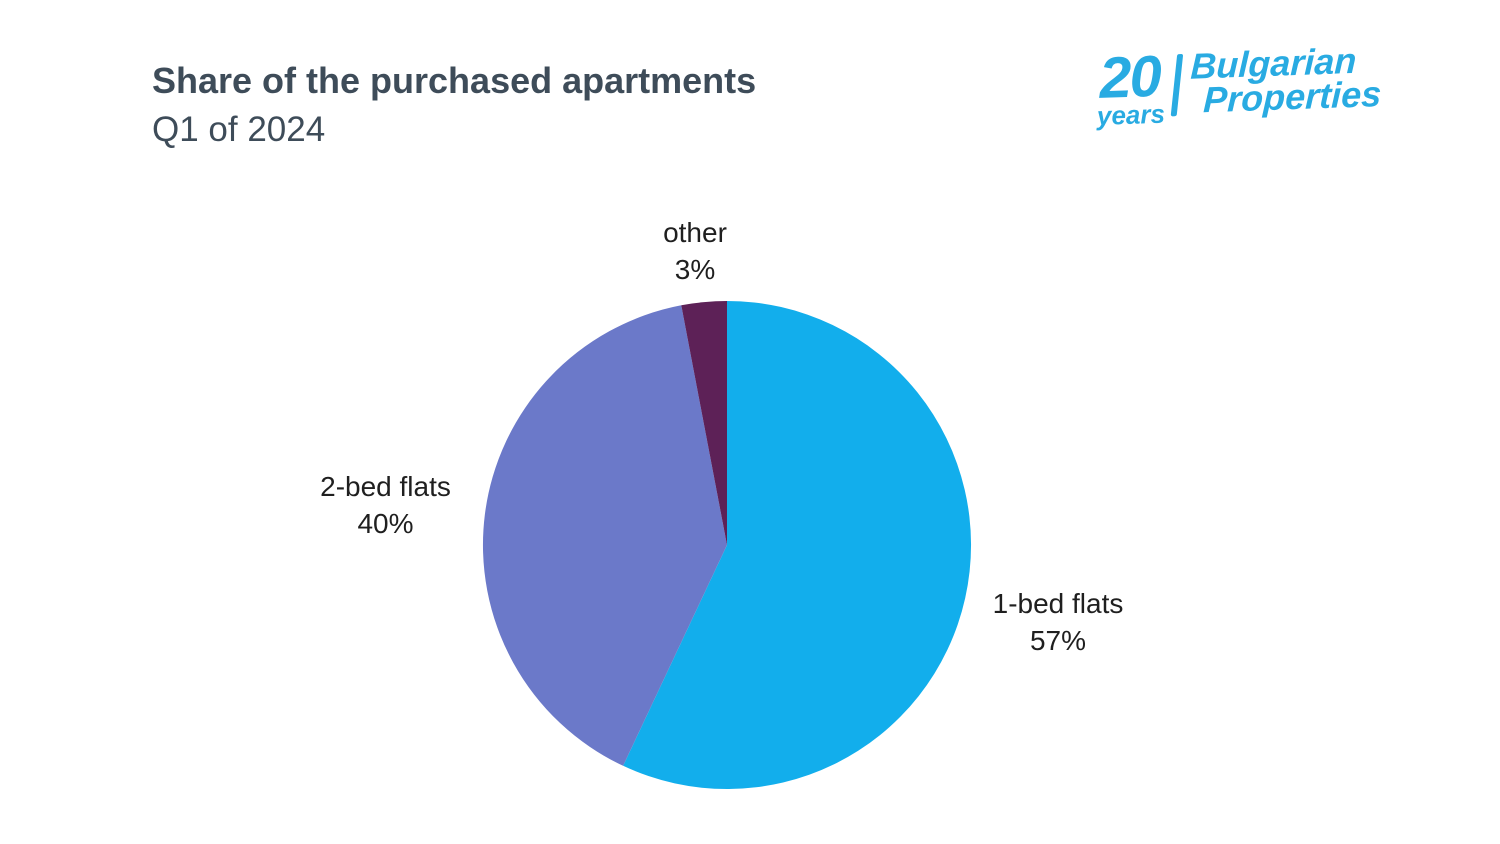  Describe the element at coordinates (1292, 97) in the screenshot. I see `logo-brand-line2: Properties` at that location.